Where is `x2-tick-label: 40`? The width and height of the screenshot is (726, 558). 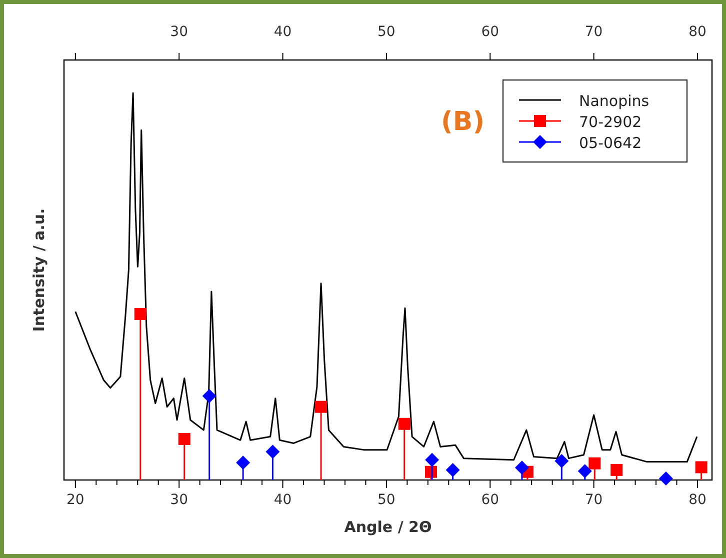
x2-tick-label: 40 is located at coordinates (283, 32).